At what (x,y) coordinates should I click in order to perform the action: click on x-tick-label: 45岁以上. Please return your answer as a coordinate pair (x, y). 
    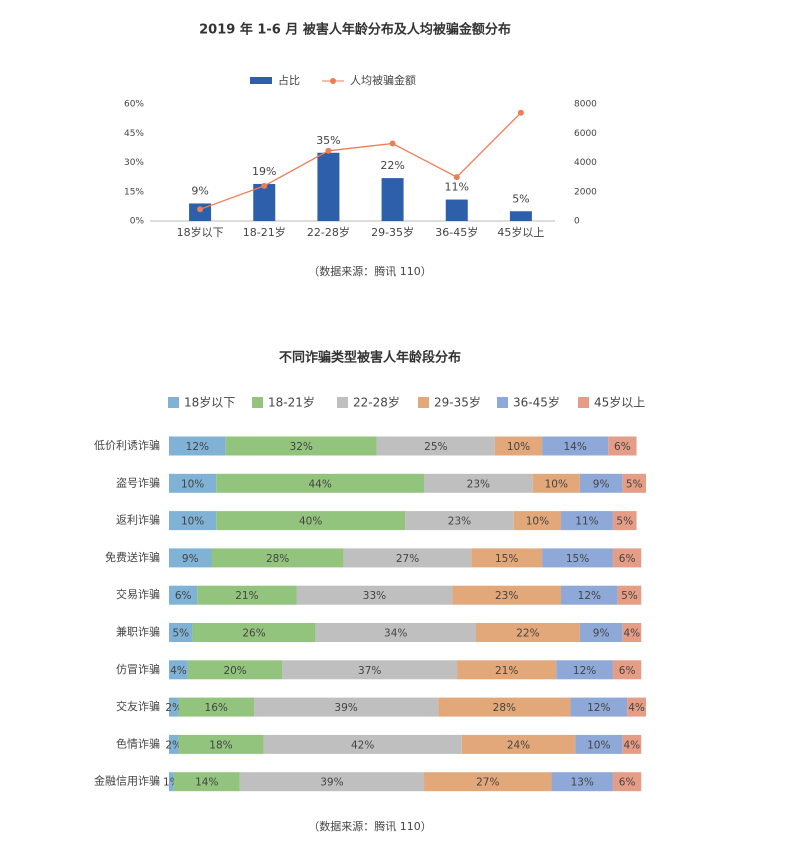
    Looking at the image, I should click on (520, 232).